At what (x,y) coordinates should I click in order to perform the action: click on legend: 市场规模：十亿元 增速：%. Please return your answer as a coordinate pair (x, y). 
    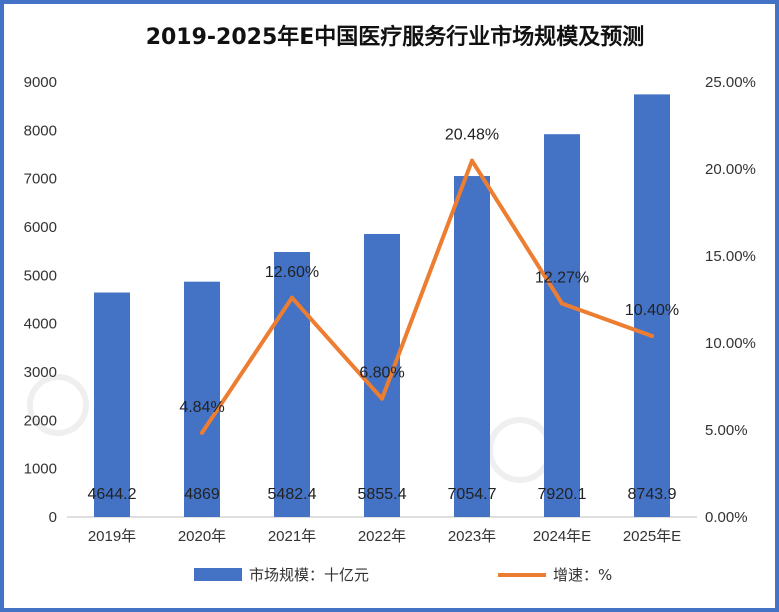
    Looking at the image, I should click on (403, 575).